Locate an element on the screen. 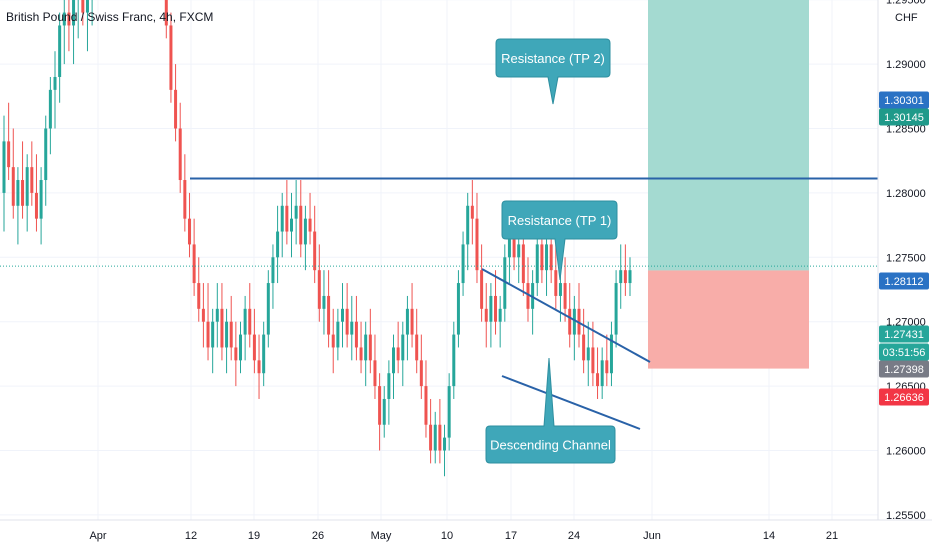 This screenshot has width=932, height=550. channel-upper-line is located at coordinates (566, 315).